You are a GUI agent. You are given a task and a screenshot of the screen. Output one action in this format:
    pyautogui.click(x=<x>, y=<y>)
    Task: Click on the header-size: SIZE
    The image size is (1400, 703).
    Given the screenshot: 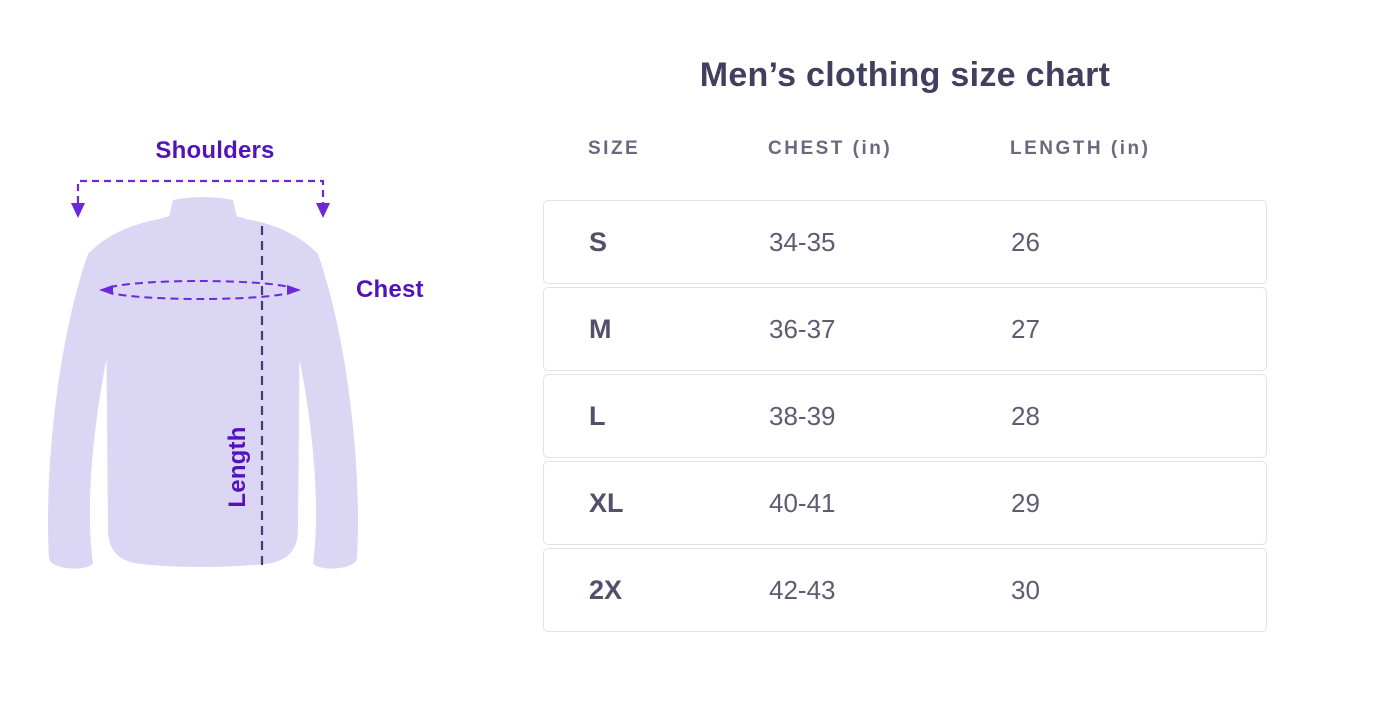 What is the action you would take?
    pyautogui.click(x=614, y=148)
    